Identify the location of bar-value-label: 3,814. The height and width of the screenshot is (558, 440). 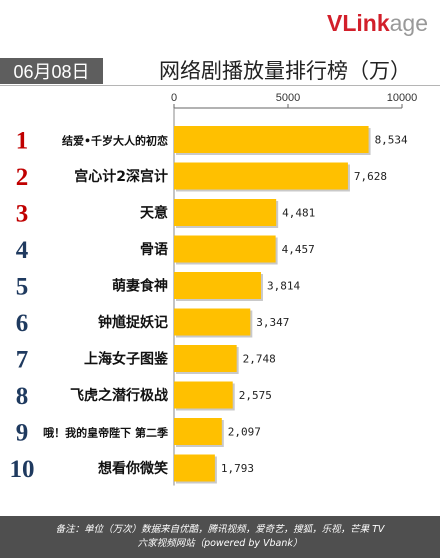
(283, 286).